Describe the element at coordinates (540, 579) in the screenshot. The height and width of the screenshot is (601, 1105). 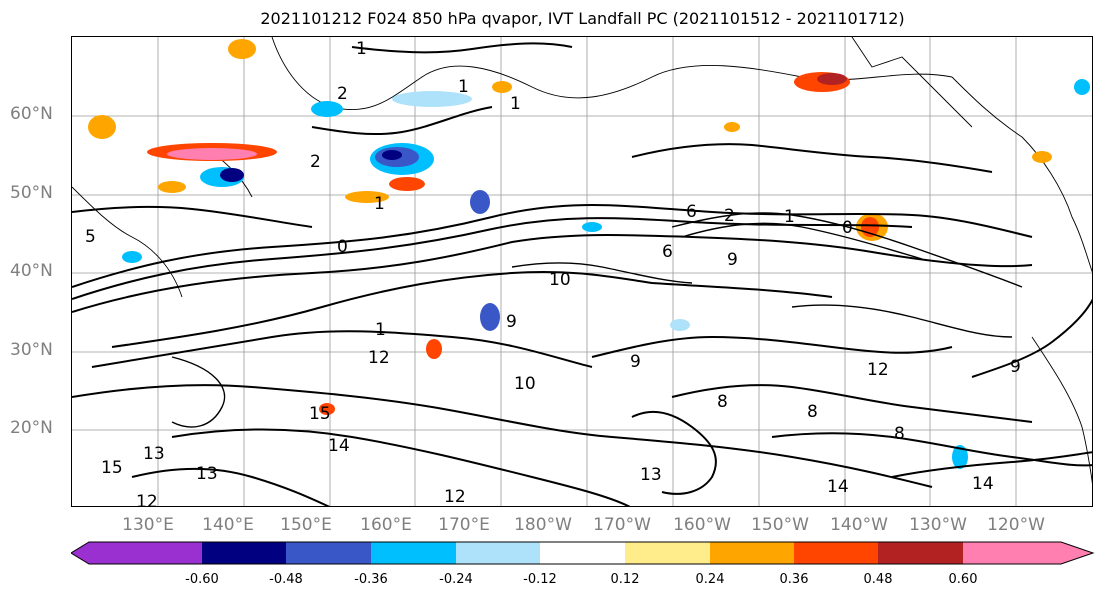
I see `colorbar-tick: -0.12` at that location.